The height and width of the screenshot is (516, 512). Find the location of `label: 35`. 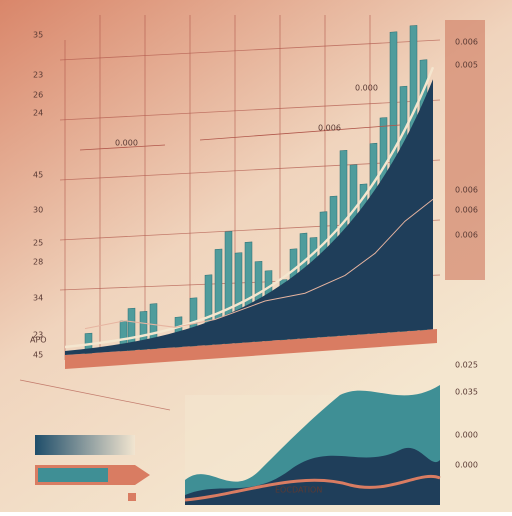

label: 35 is located at coordinates (38, 35).